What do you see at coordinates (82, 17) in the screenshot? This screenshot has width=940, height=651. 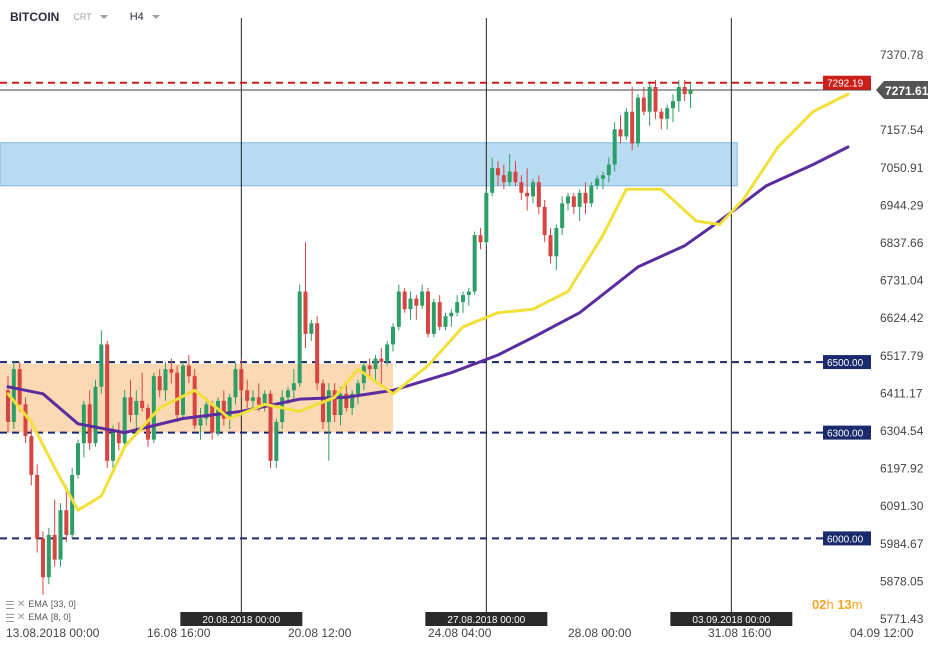 I see `chart-type-selector: CRT` at bounding box center [82, 17].